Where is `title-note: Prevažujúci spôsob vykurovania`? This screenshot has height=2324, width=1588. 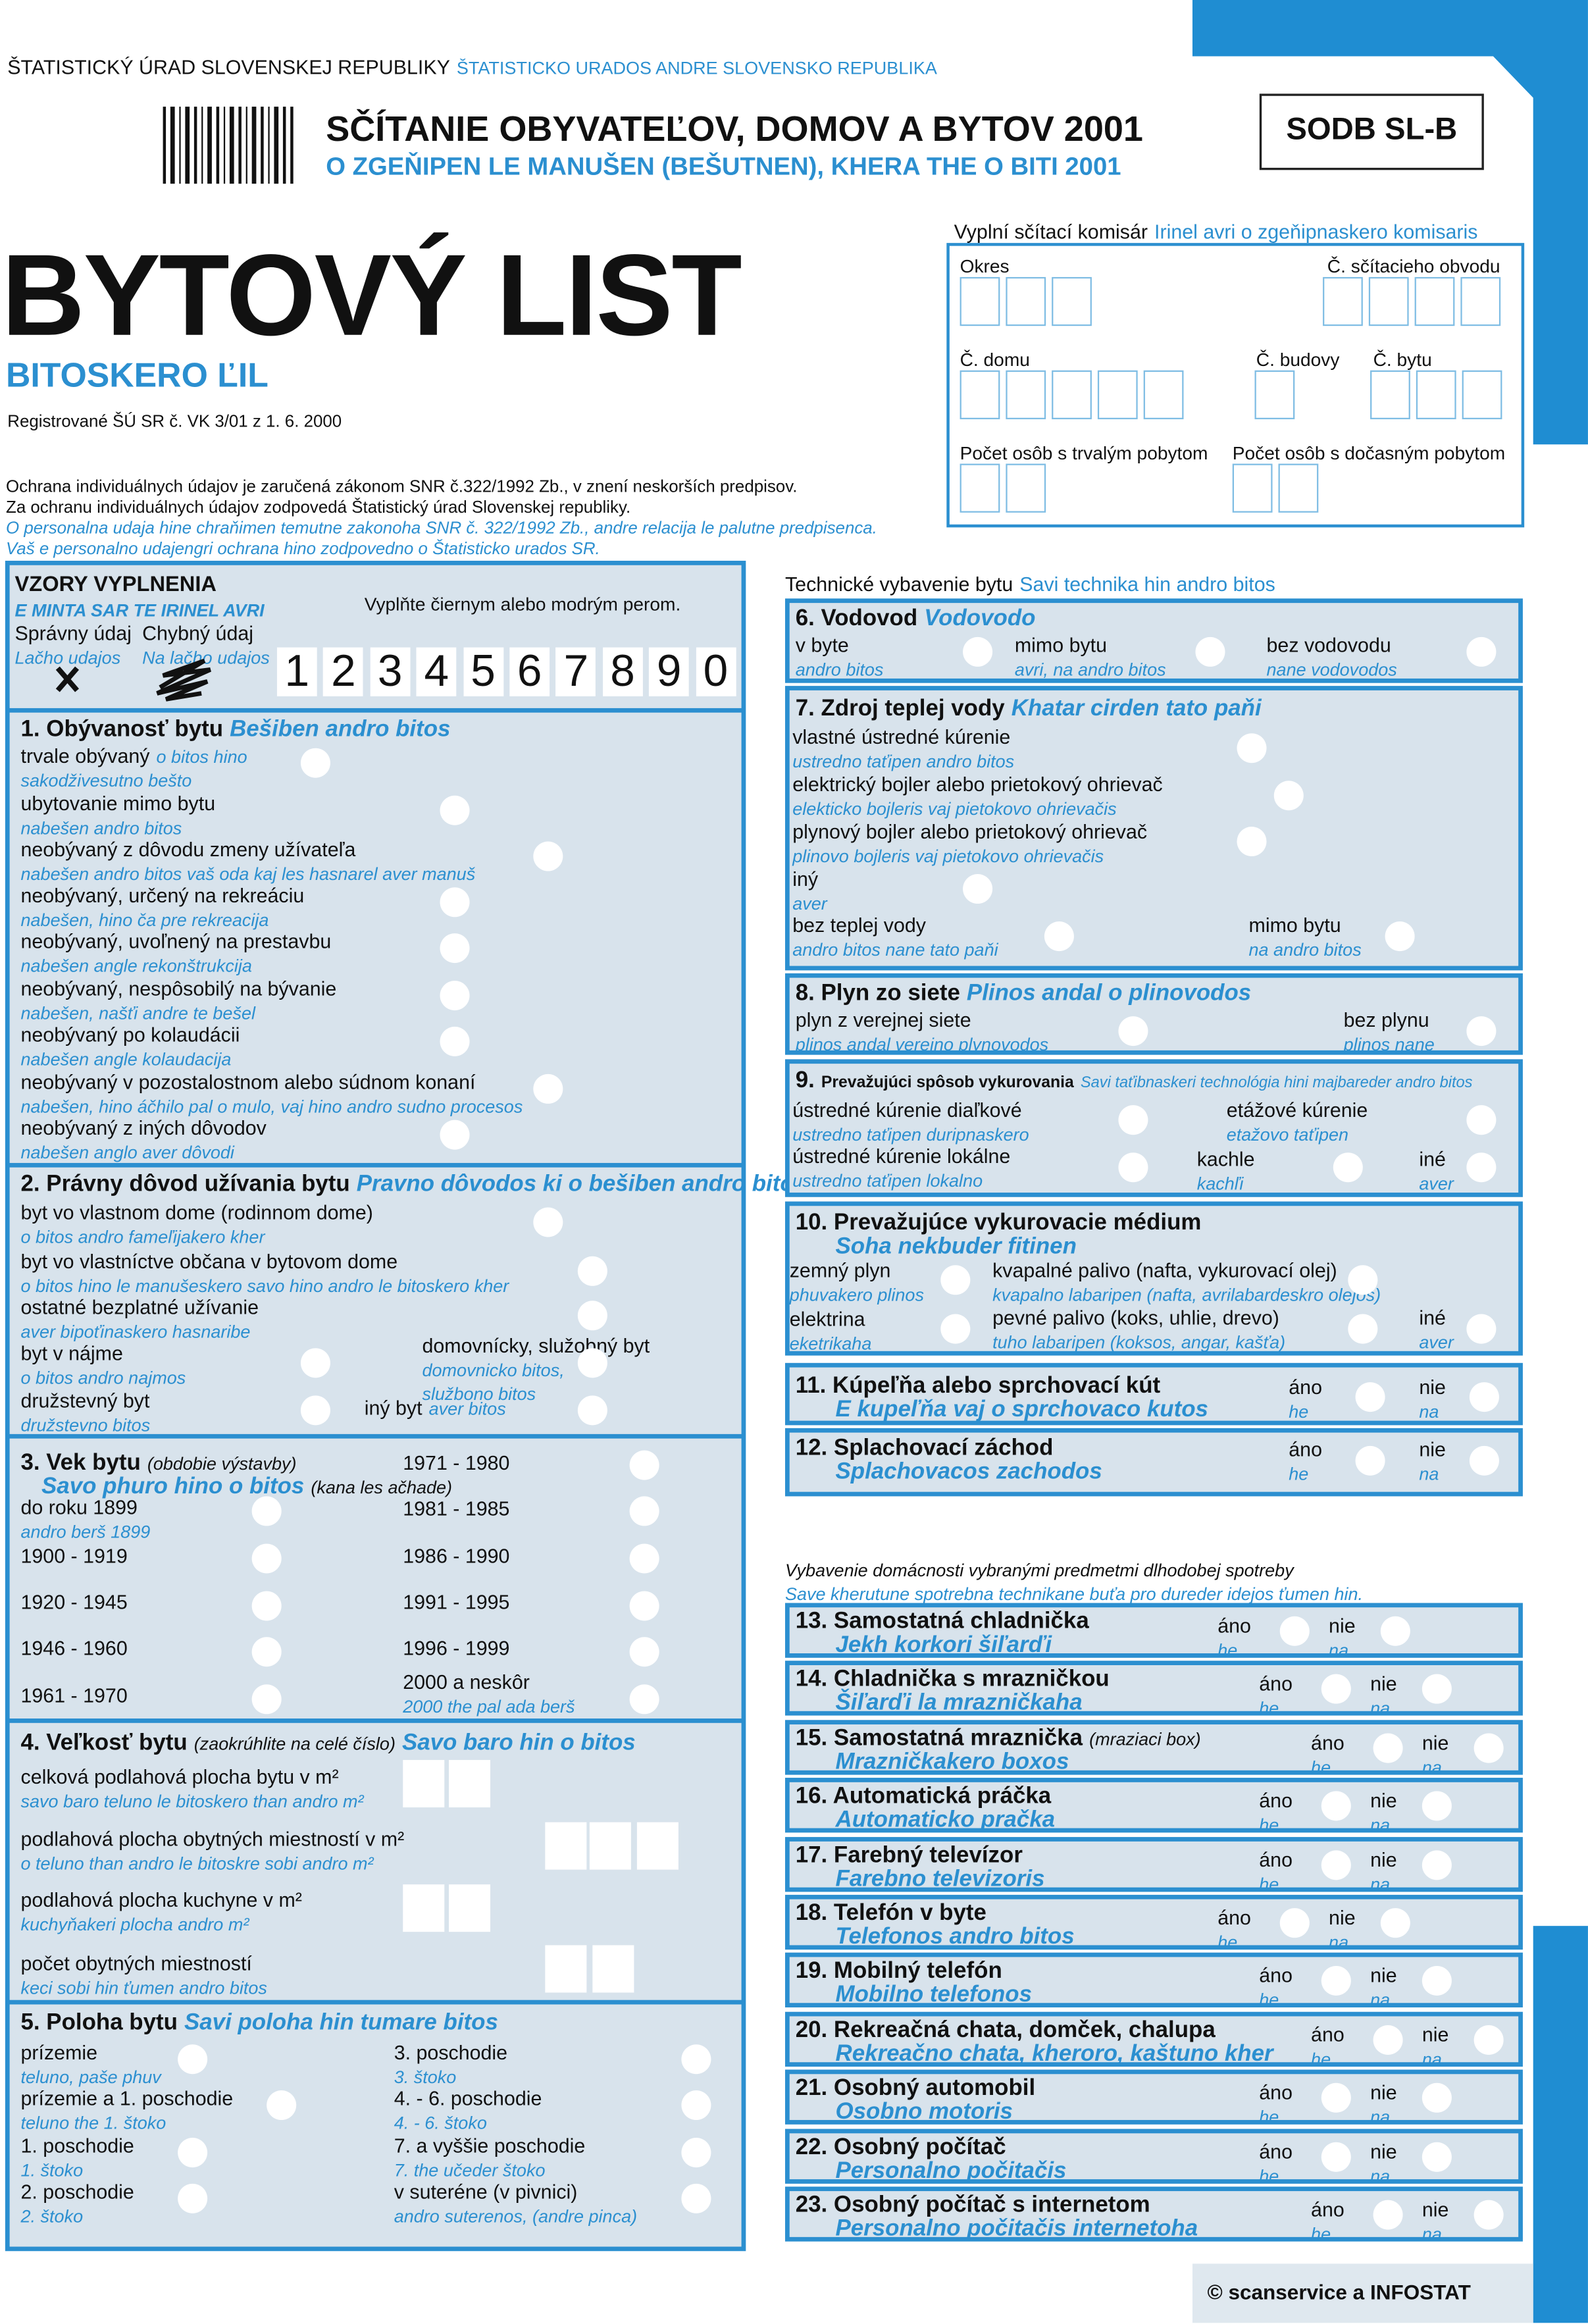 title-note: Prevažujúci spôsob vykurovania is located at coordinates (947, 1082).